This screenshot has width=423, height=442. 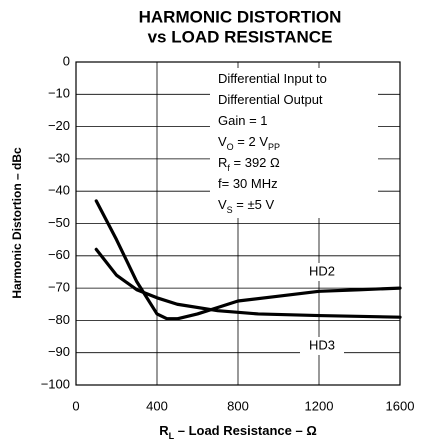 I want to click on y-tick-label: −90, so click(x=59, y=351).